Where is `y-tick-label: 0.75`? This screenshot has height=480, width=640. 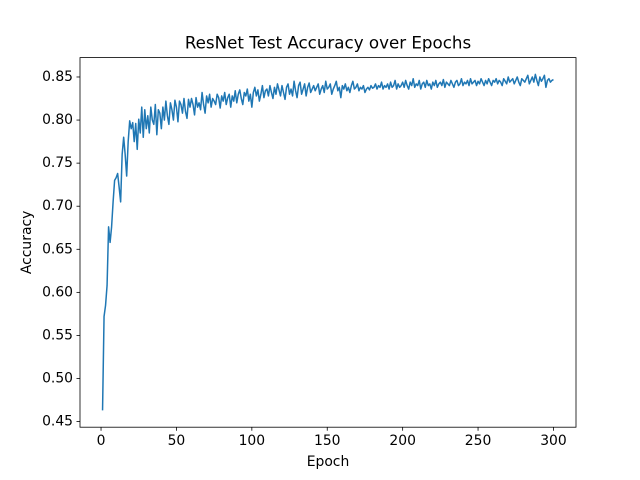 y-tick-label: 0.75 is located at coordinates (57, 163).